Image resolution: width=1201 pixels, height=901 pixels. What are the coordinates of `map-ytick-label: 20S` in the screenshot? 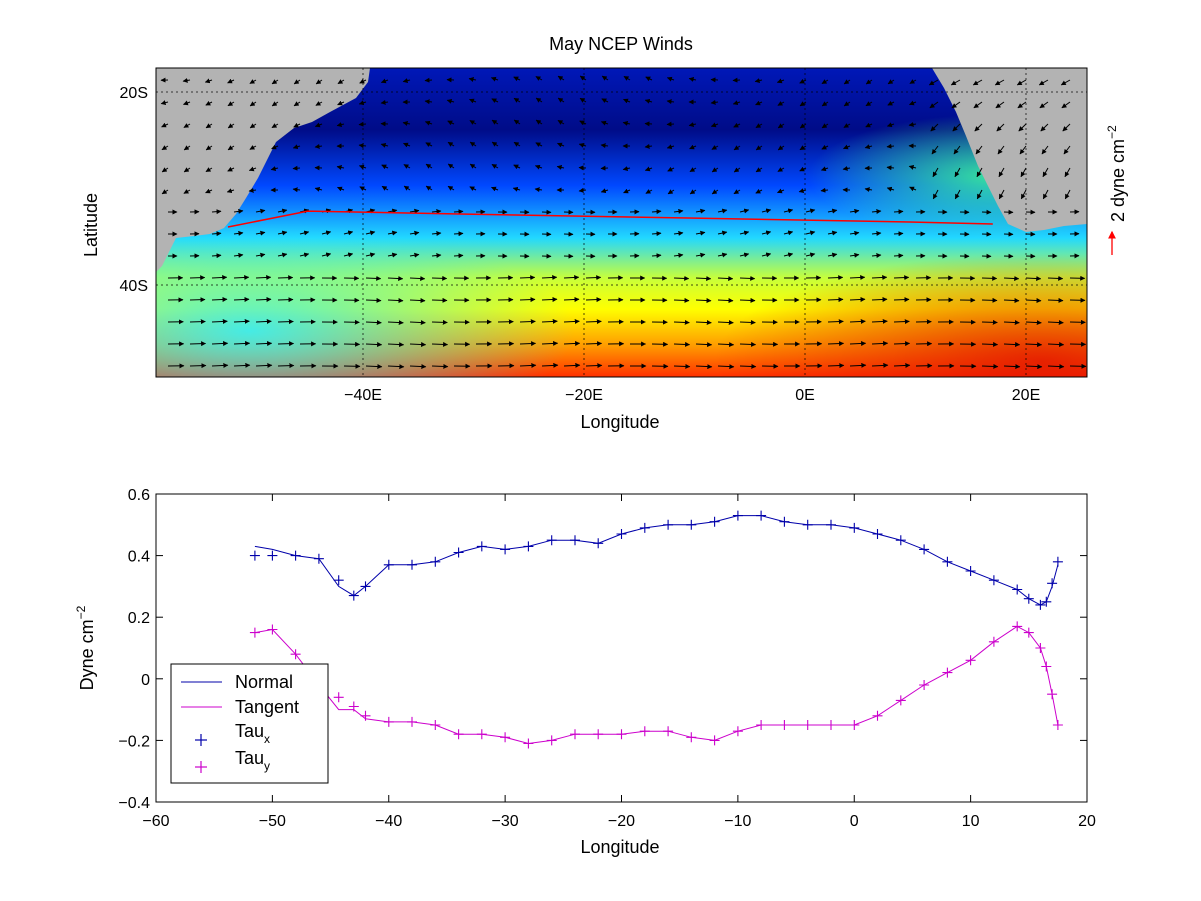 It's located at (134, 93).